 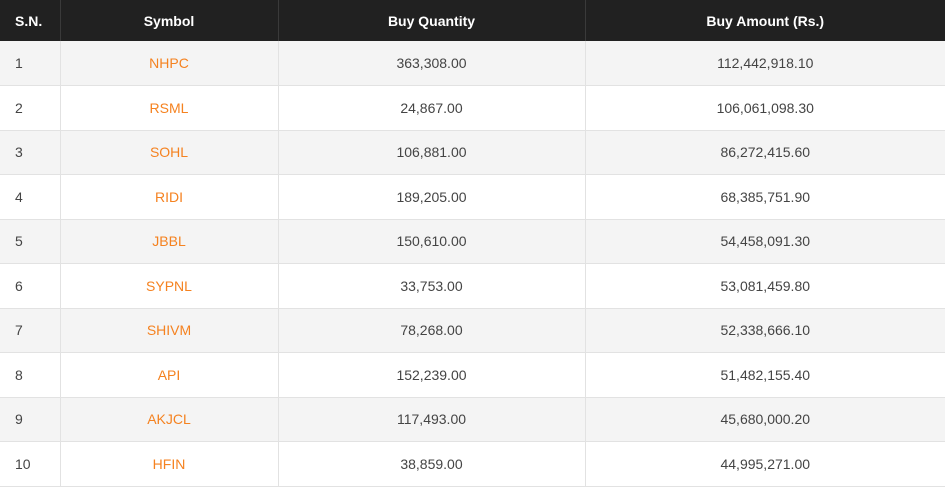 I want to click on cell-sn: 7, so click(x=30, y=330).